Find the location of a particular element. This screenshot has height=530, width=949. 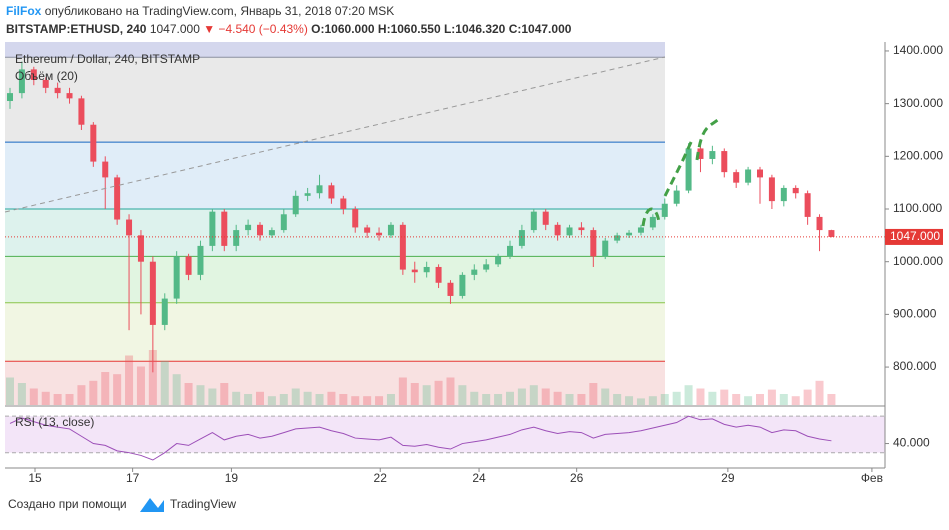

logo is located at coordinates (152, 505).